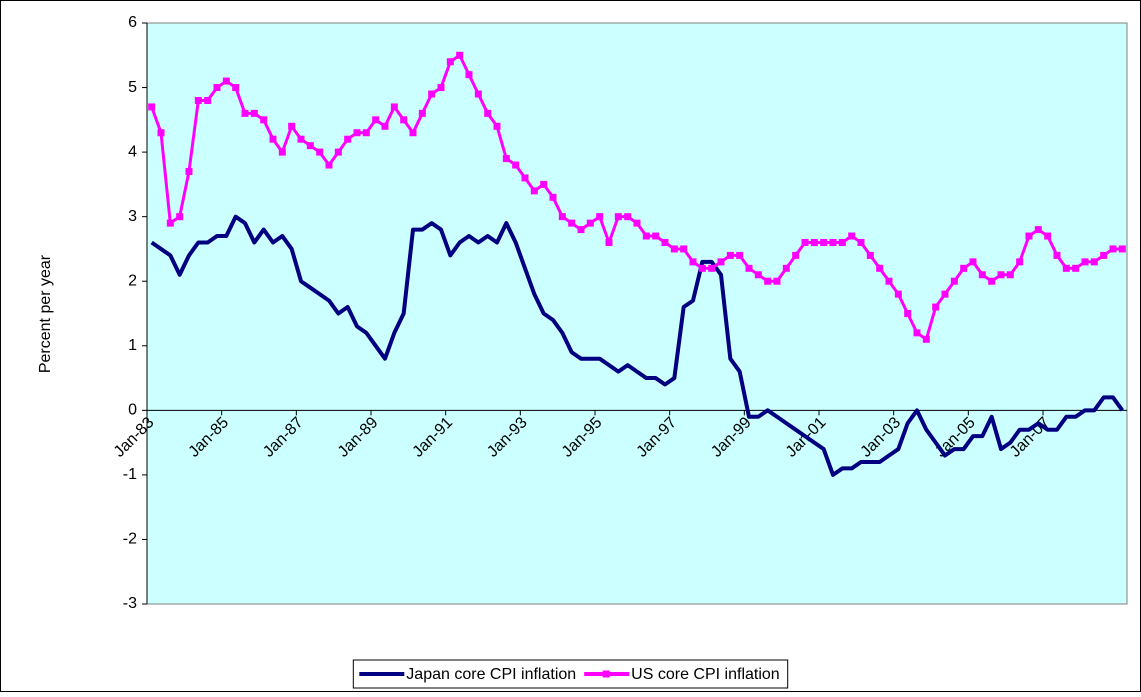  I want to click on y-tick-label: 3, so click(132, 216).